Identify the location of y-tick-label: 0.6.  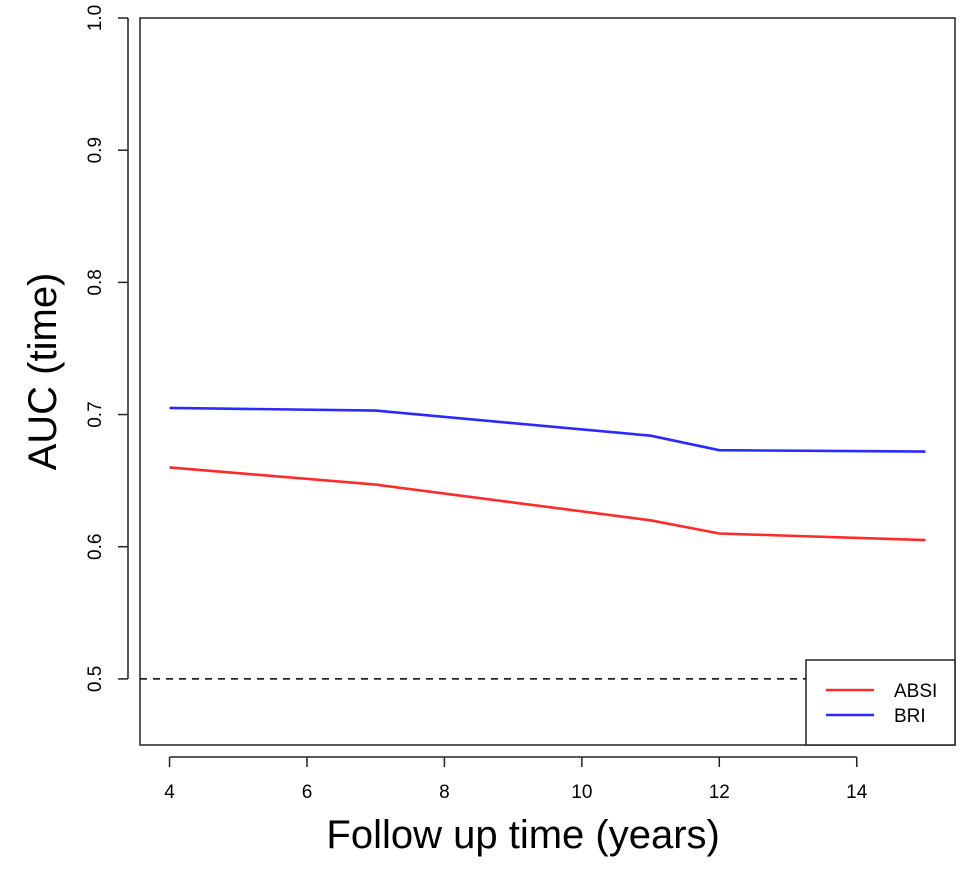
(95, 547).